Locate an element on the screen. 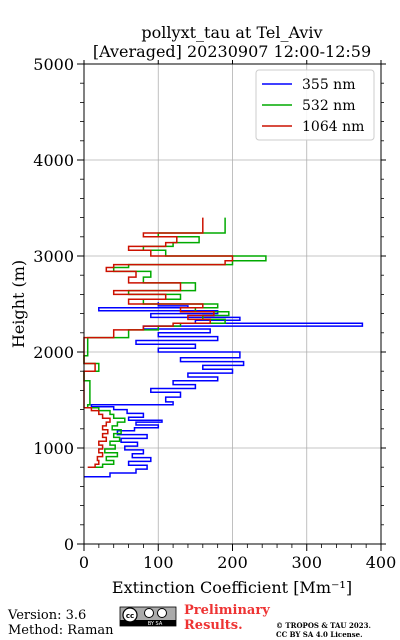 The width and height of the screenshot is (400, 640). x-tick-label: 400 is located at coordinates (381, 562).